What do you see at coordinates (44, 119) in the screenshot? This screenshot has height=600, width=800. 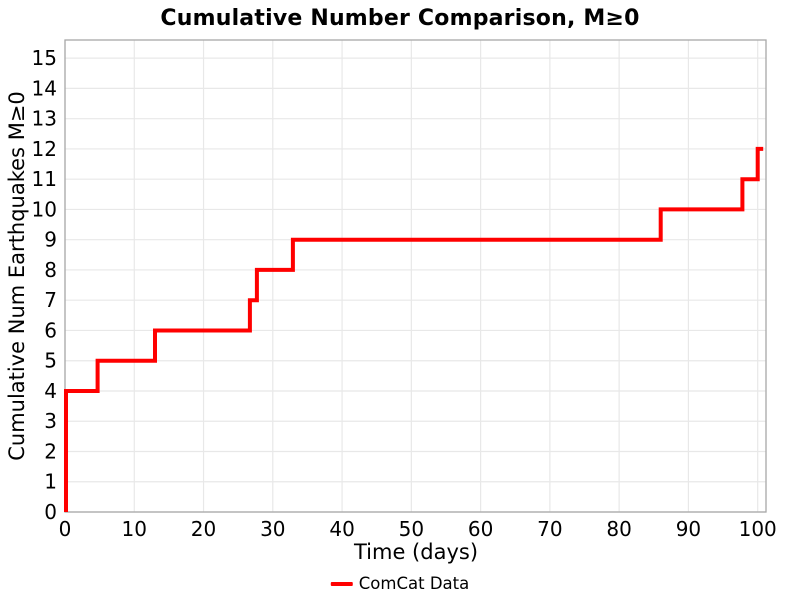 I see `y-tick-label: 13` at bounding box center [44, 119].